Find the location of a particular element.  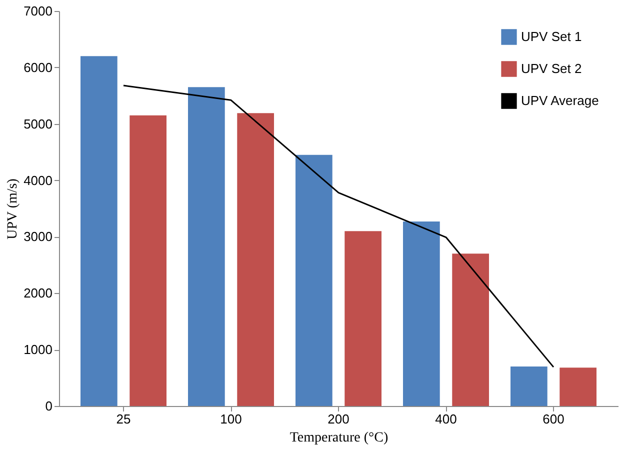

legend-label: UPV Set 2 is located at coordinates (551, 68).